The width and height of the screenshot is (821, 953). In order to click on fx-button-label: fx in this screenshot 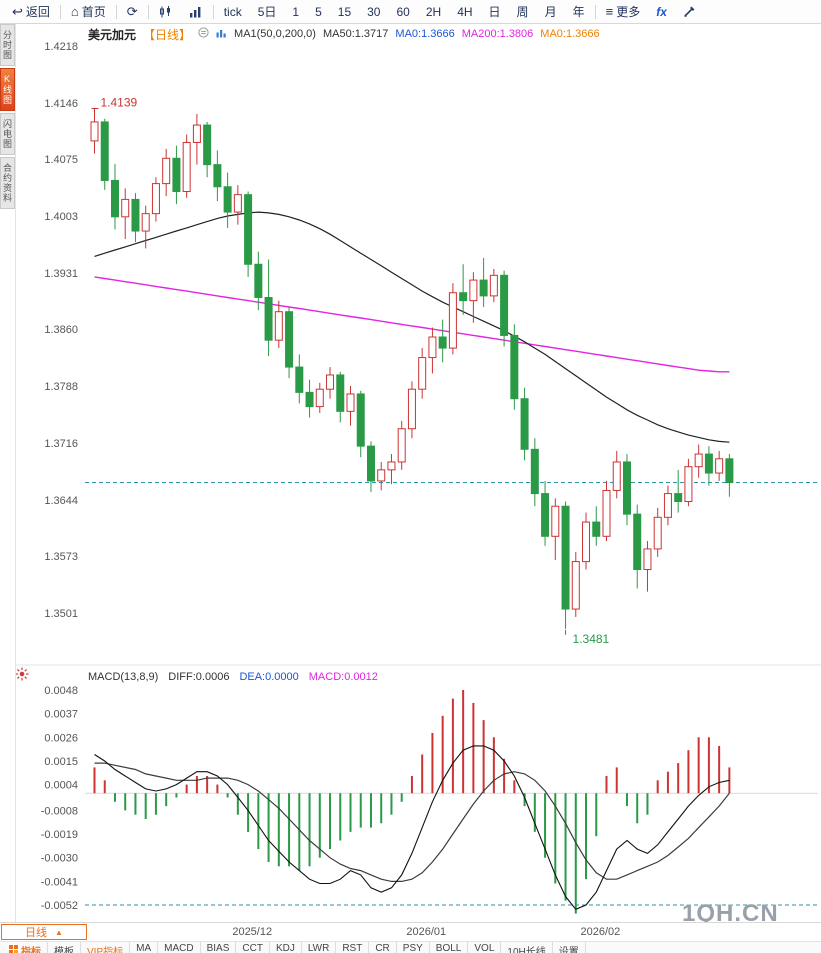, I will do `click(661, 11)`.